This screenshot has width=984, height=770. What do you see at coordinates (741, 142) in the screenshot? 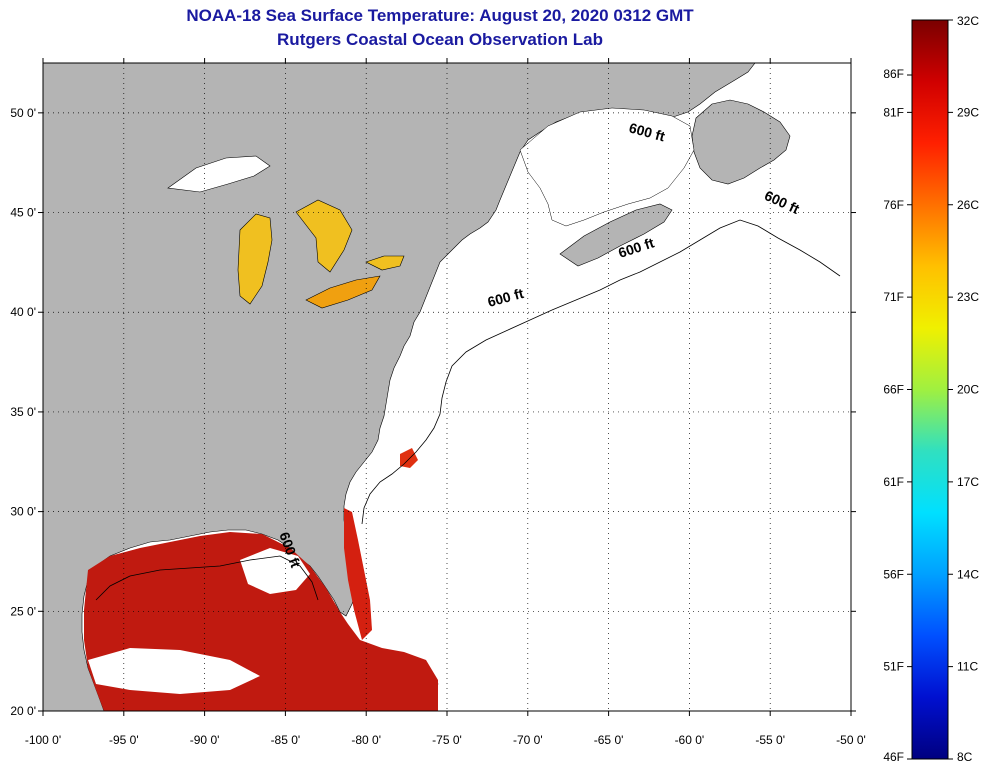
I see `land-newfoundland` at bounding box center [741, 142].